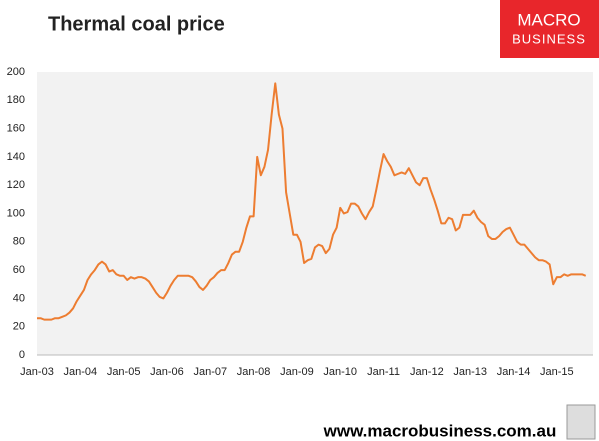  Describe the element at coordinates (427, 372) in the screenshot. I see `x-tick-label: Jan-12` at that location.